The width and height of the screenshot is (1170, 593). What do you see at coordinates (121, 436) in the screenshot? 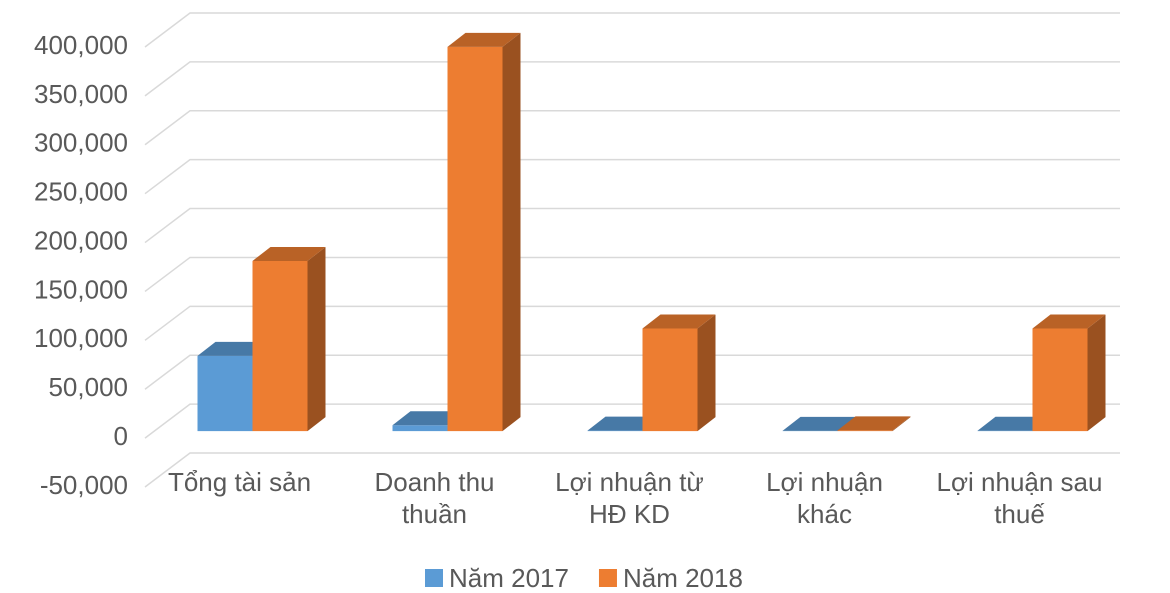
I see `y-tick-label: 0` at bounding box center [121, 436].